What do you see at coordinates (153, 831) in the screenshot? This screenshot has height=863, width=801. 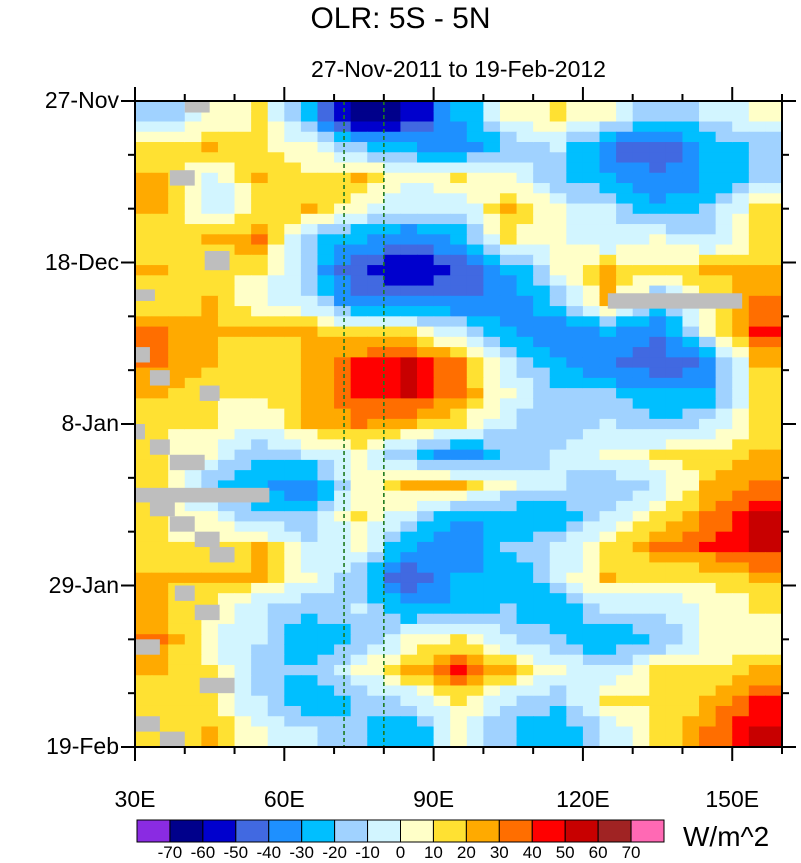 I see `colorbar-swatch` at bounding box center [153, 831].